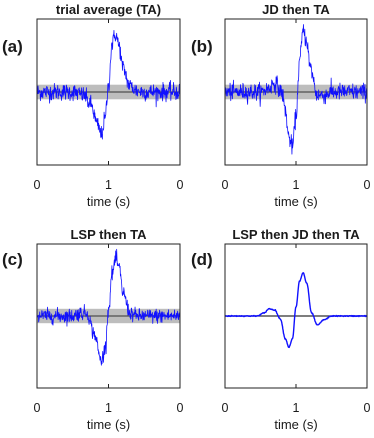  What do you see at coordinates (202, 259) in the screenshot?
I see `panel-label: (d)` at bounding box center [202, 259].